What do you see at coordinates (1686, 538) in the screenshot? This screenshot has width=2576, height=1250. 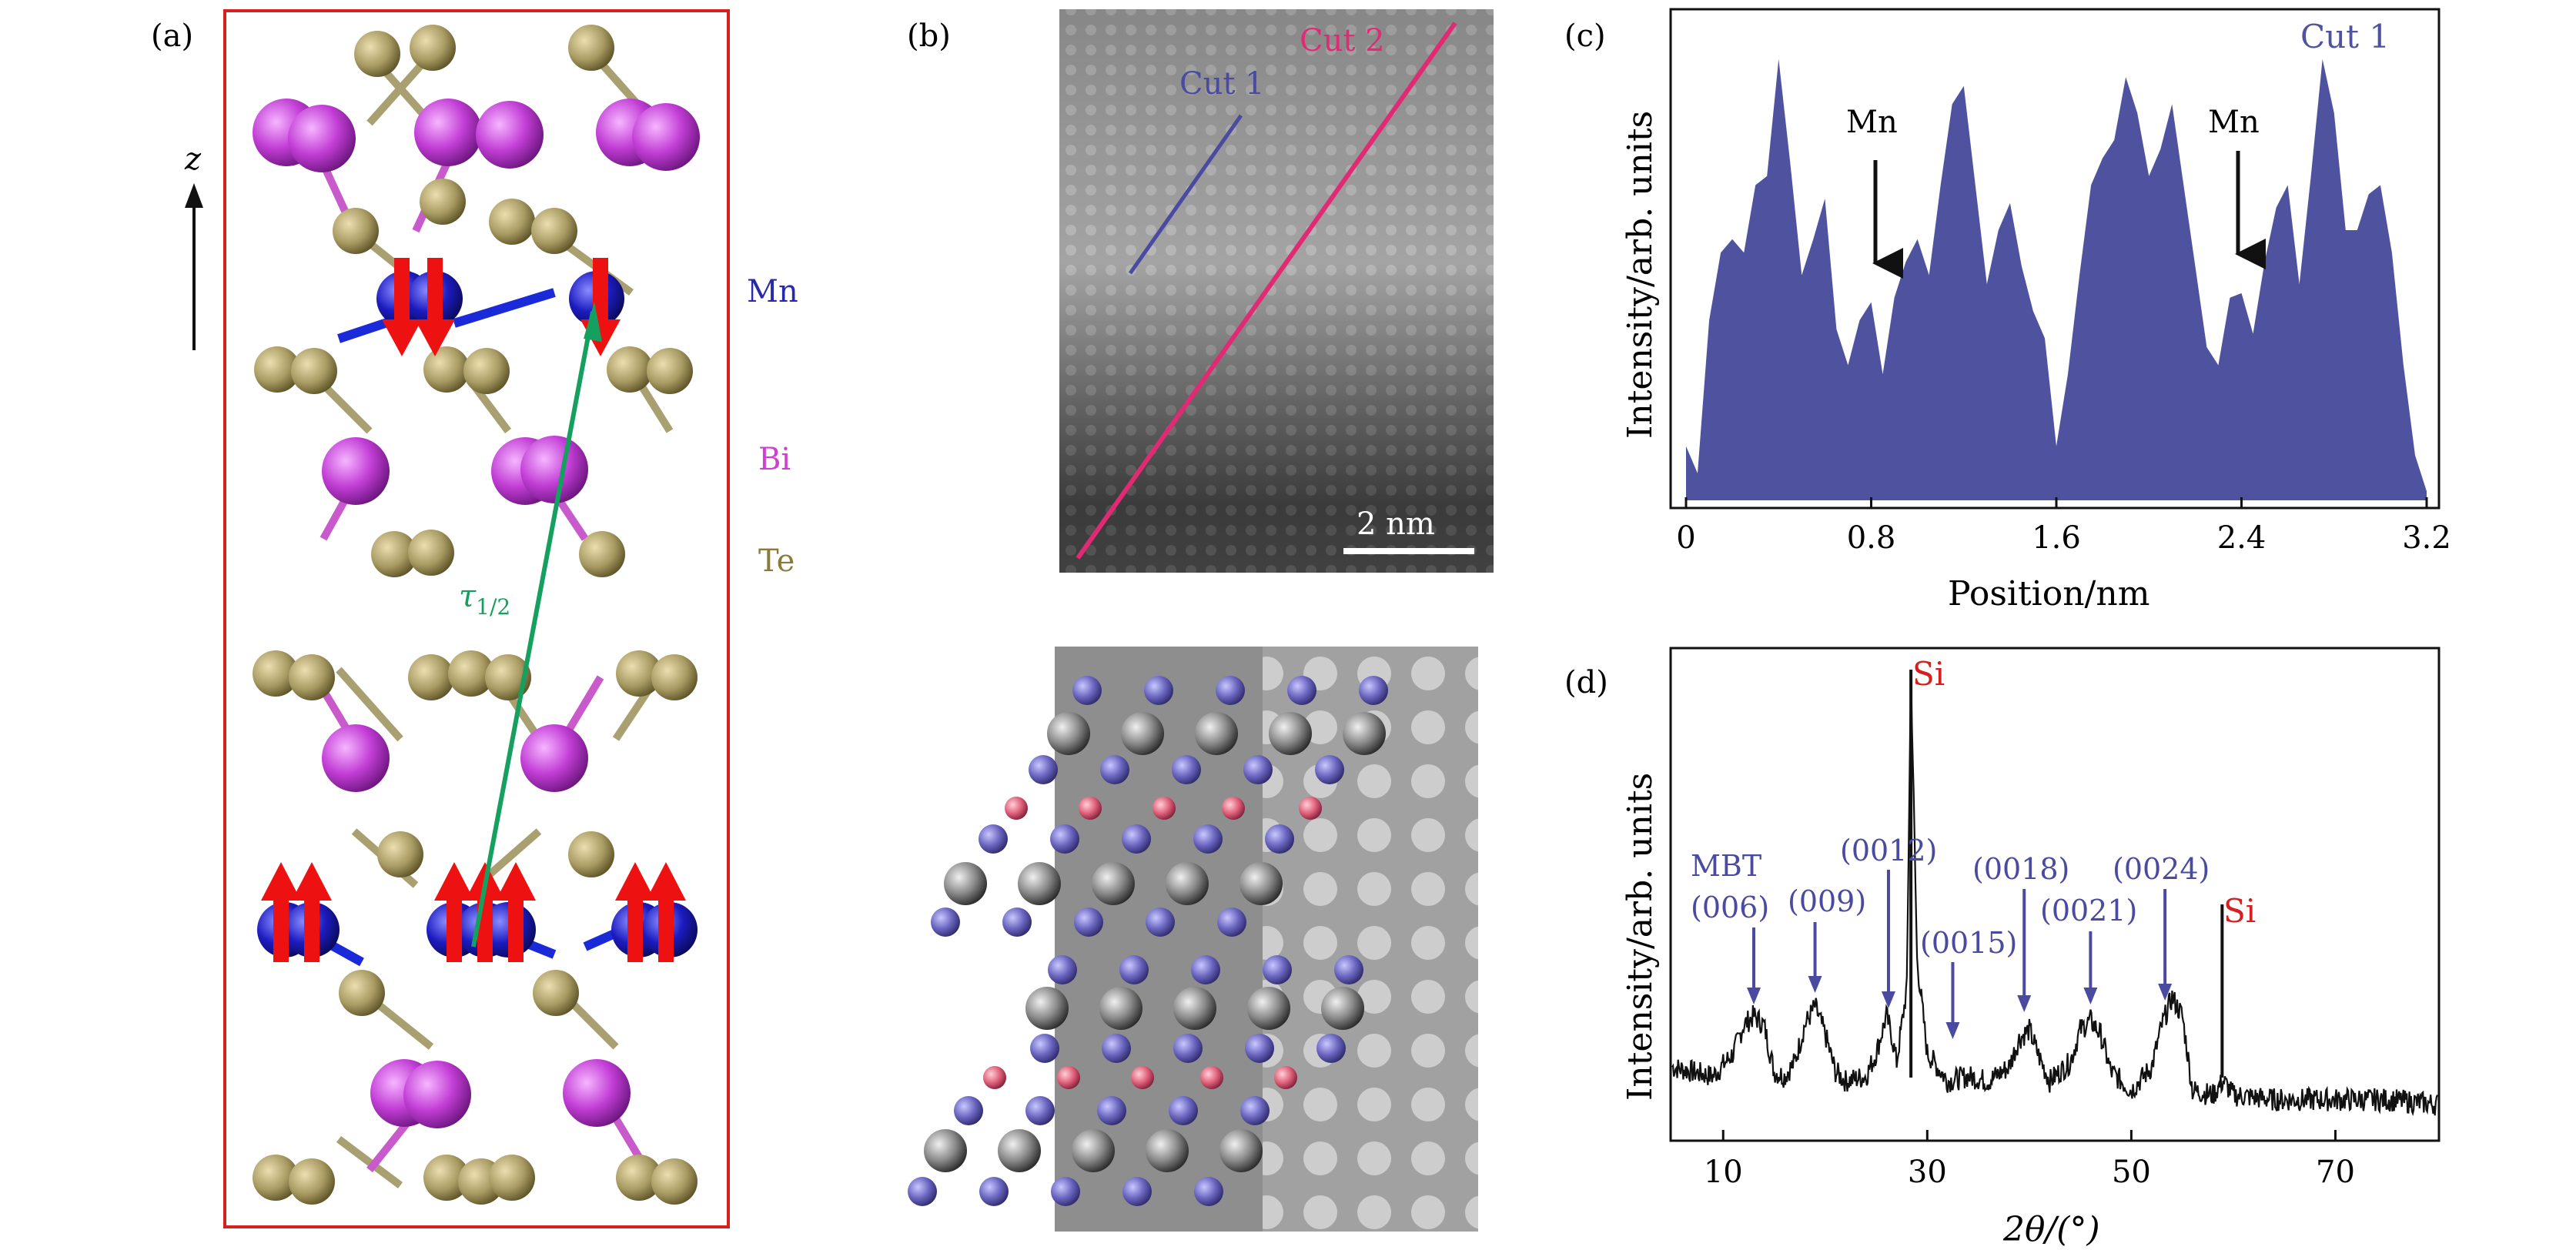 I see `chart-c-xtick-label: 0` at bounding box center [1686, 538].